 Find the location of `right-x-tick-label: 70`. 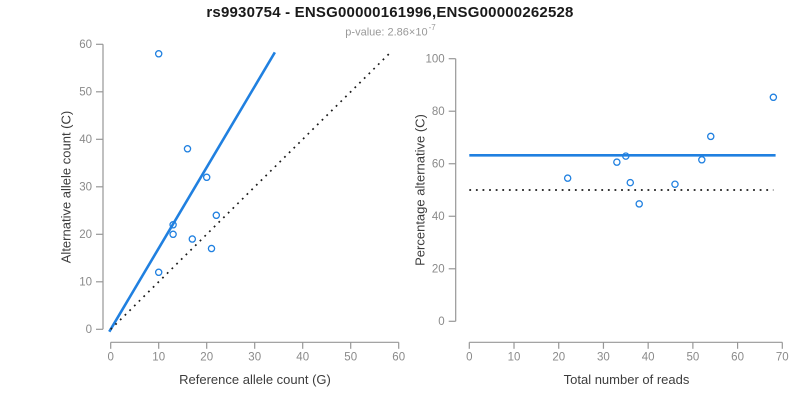

right-x-tick-label: 70 is located at coordinates (782, 357).